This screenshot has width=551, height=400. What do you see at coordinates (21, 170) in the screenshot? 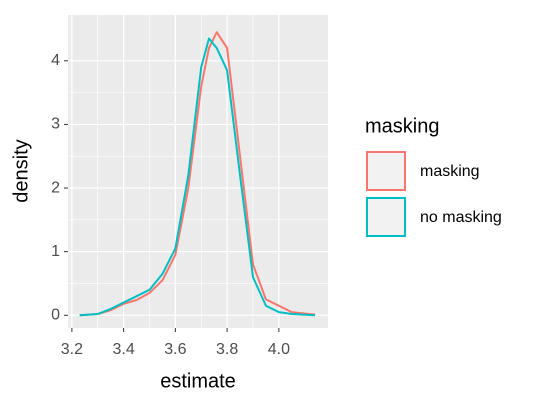
I see `y-axis-title: density` at bounding box center [21, 170].